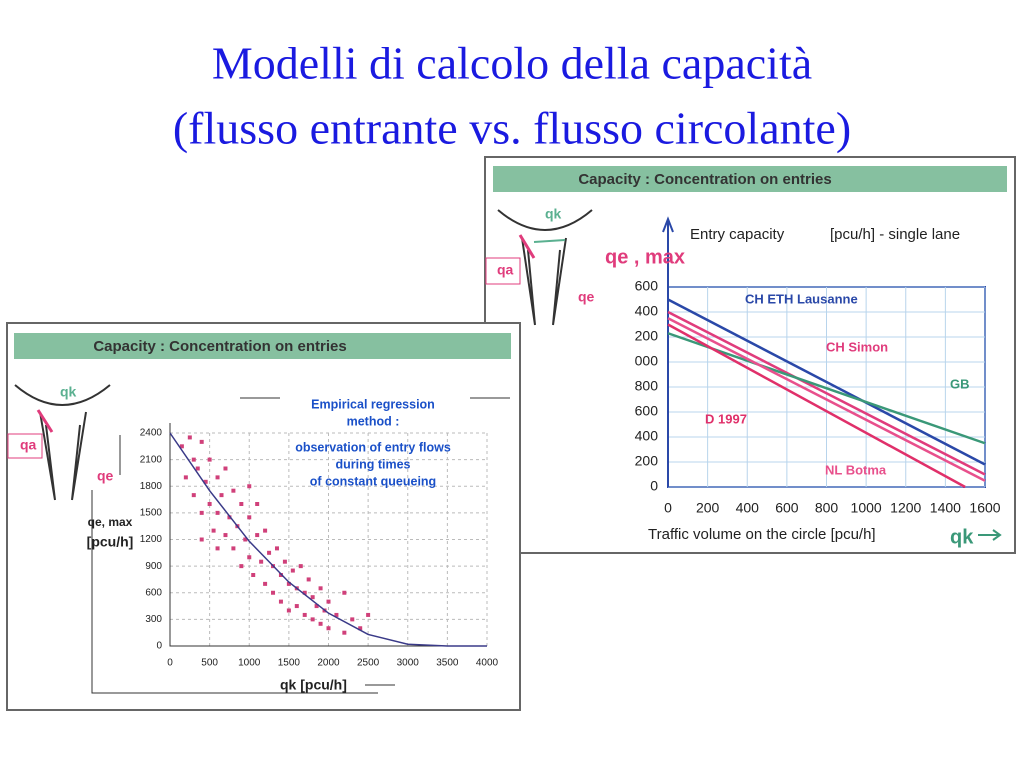  I want to click on y-tick-label: 1500, so click(151, 513).